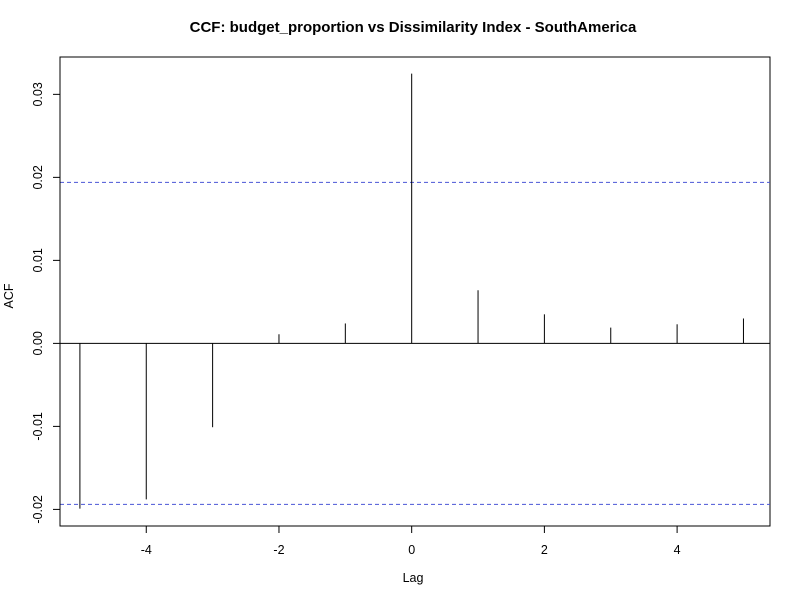 This screenshot has width=800, height=605. Describe the element at coordinates (413, 578) in the screenshot. I see `x-axis-label: Lag` at that location.